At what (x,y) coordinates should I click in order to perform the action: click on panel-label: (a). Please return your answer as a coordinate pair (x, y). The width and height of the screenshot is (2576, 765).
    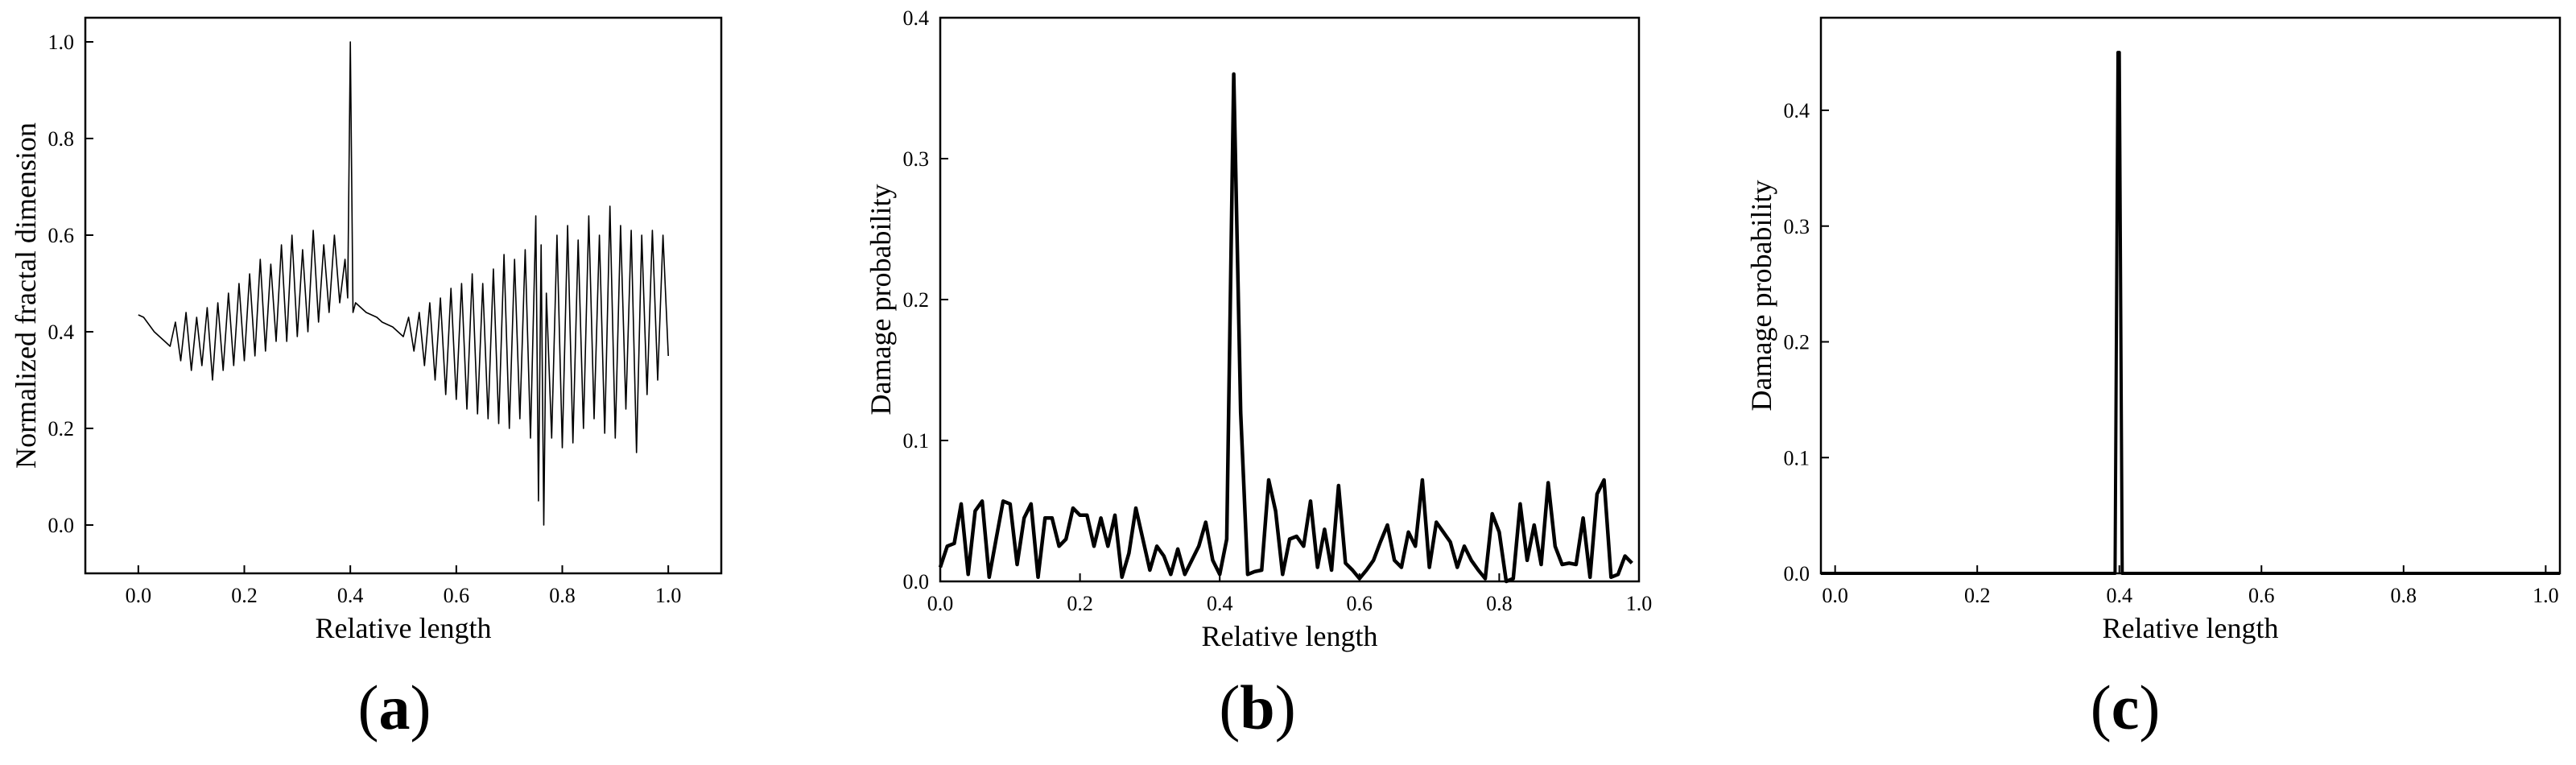
    Looking at the image, I should click on (394, 707).